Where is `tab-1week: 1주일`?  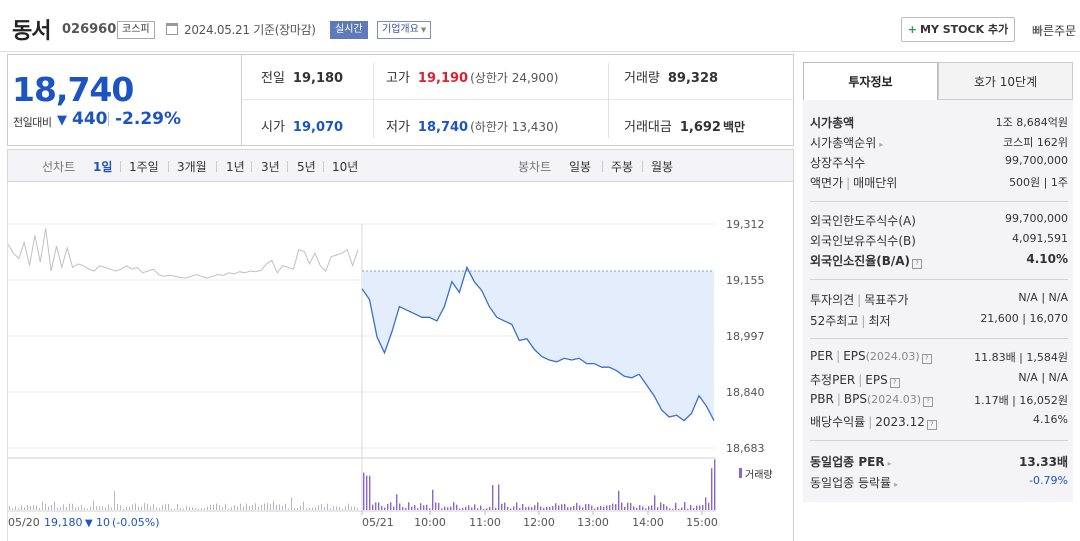
tab-1week: 1주일 is located at coordinates (144, 167).